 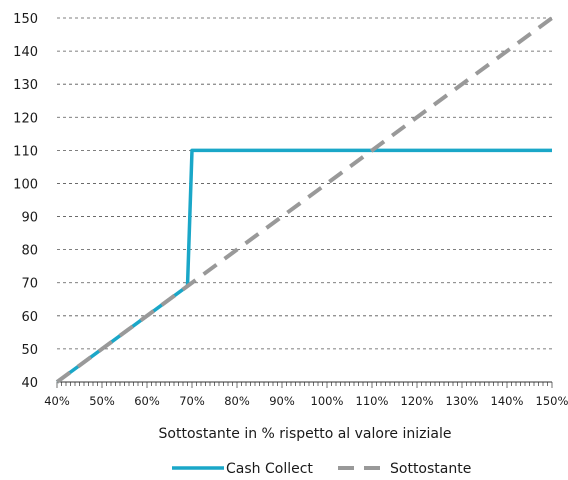 I want to click on y-tick-label: 60, so click(x=29, y=317).